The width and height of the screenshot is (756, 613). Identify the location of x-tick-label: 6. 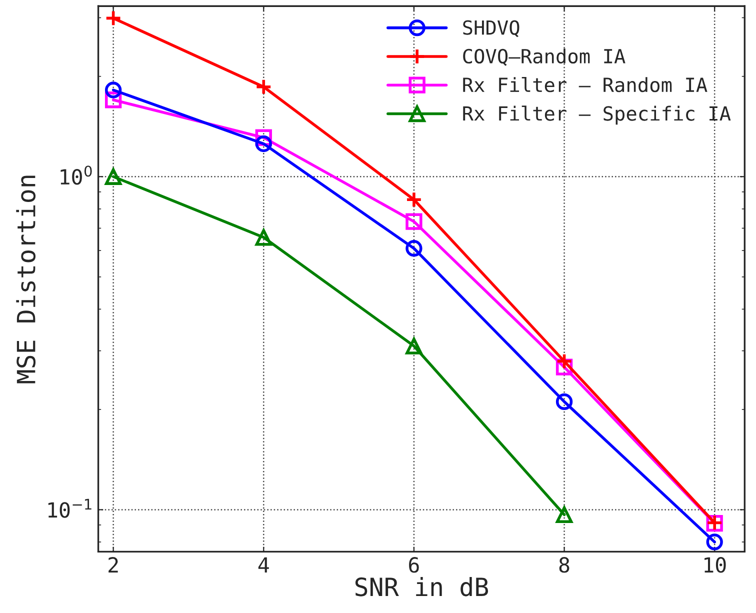
(414, 565).